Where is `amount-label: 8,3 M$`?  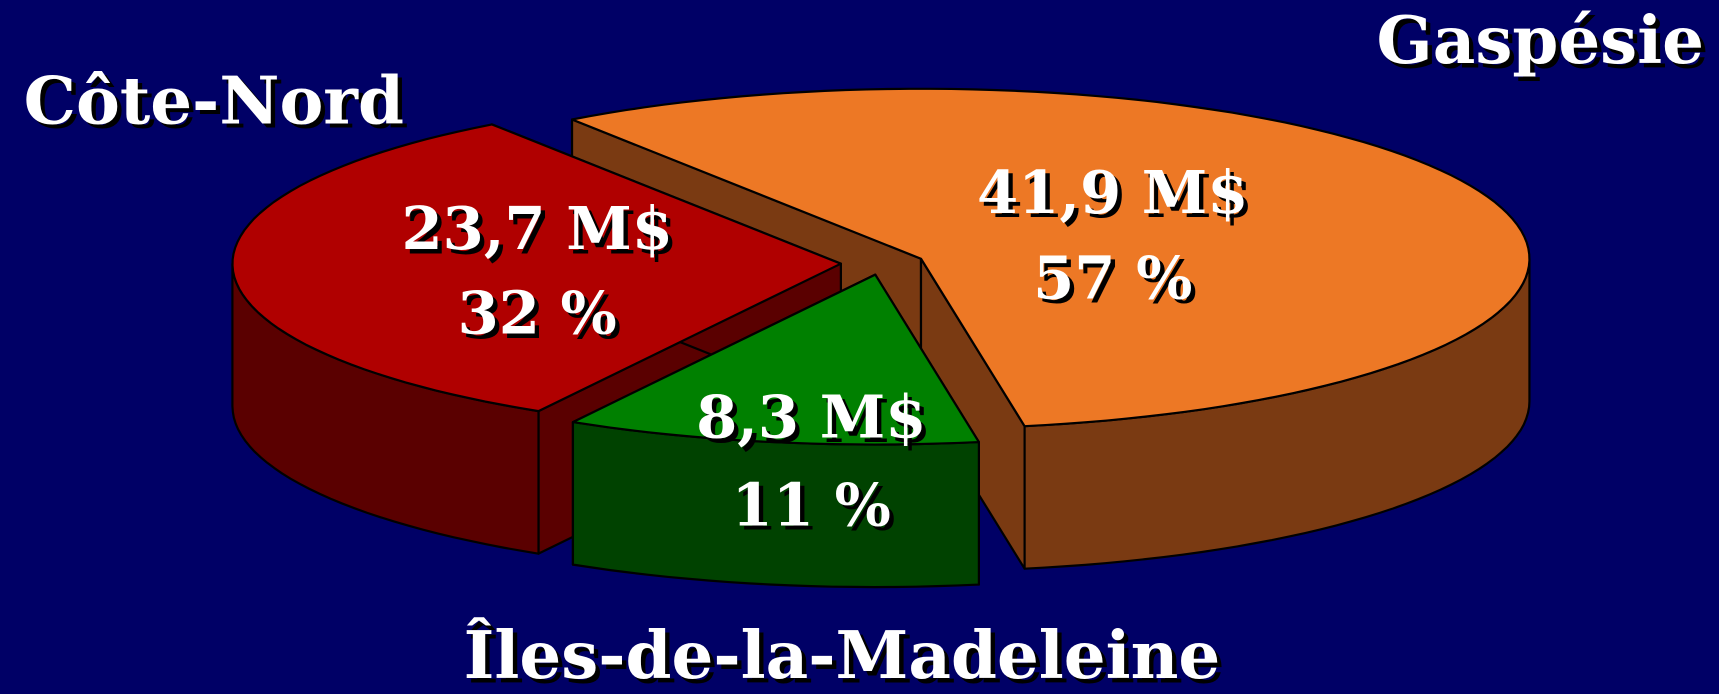
amount-label: 8,3 M$ is located at coordinates (811, 417).